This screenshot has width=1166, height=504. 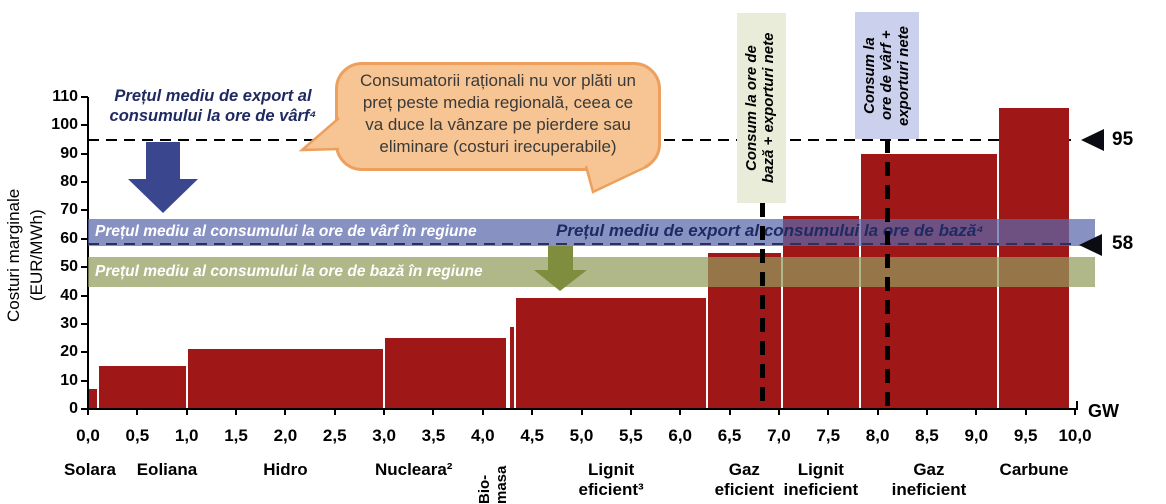 I want to click on category-label-lignit-ineficient: Lignit ineficient, so click(x=821, y=479).